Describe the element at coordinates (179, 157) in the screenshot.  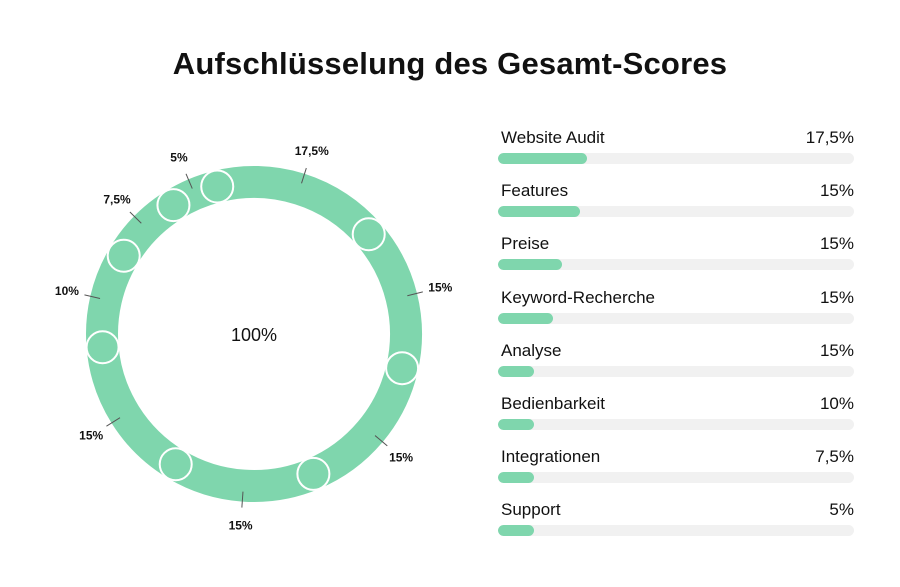
I see `donut-slice-label: 5%` at that location.